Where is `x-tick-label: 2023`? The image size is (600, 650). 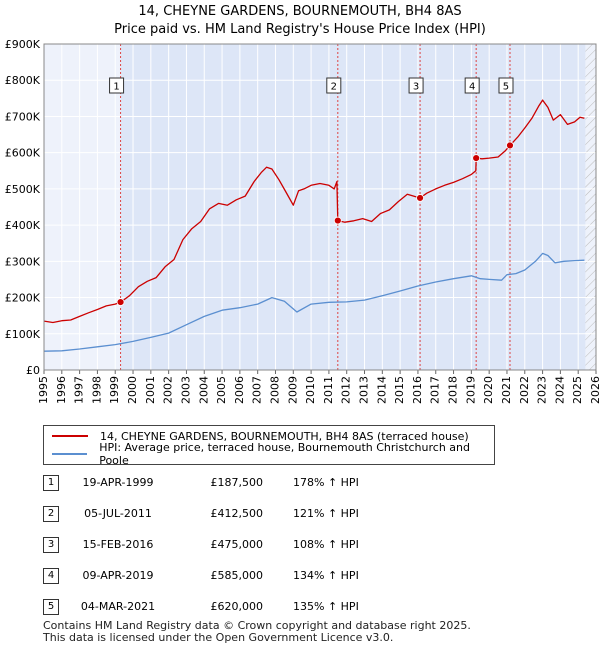
x-tick-label: 2023 is located at coordinates (542, 390).